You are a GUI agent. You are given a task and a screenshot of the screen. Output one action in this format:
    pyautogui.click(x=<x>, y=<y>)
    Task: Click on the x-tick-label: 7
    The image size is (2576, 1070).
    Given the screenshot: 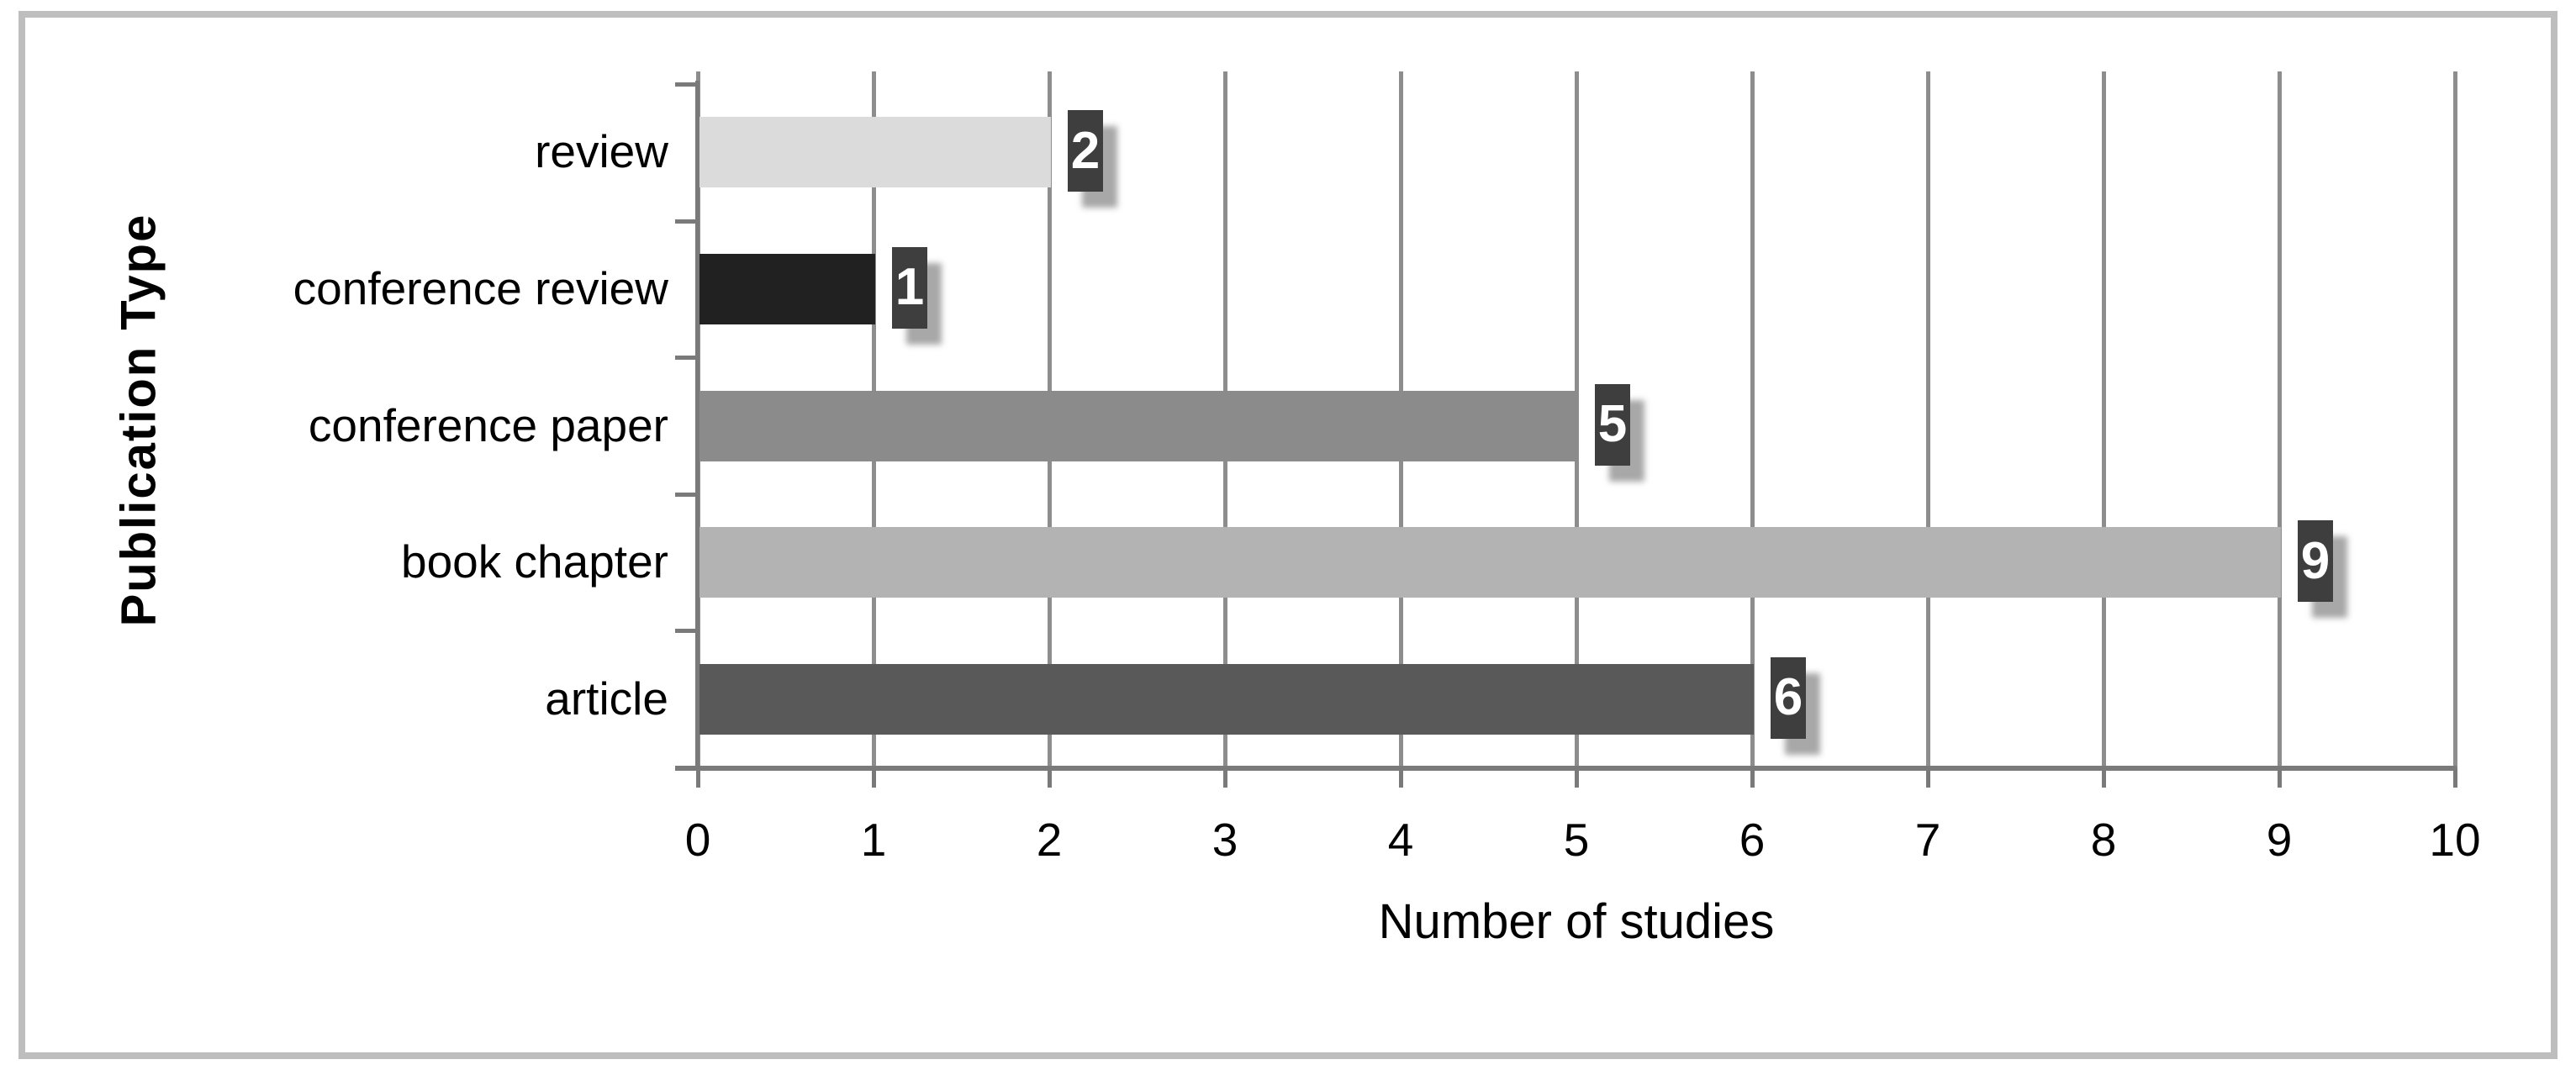 What is the action you would take?
    pyautogui.click(x=1927, y=840)
    